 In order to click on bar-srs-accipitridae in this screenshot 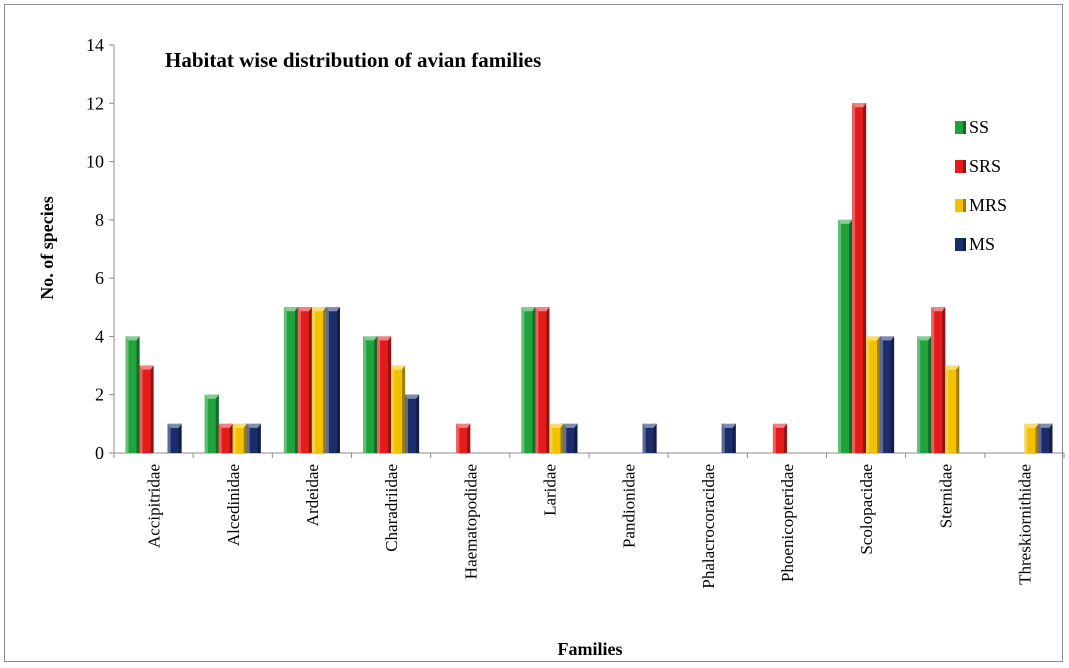, I will do `click(146, 409)`.